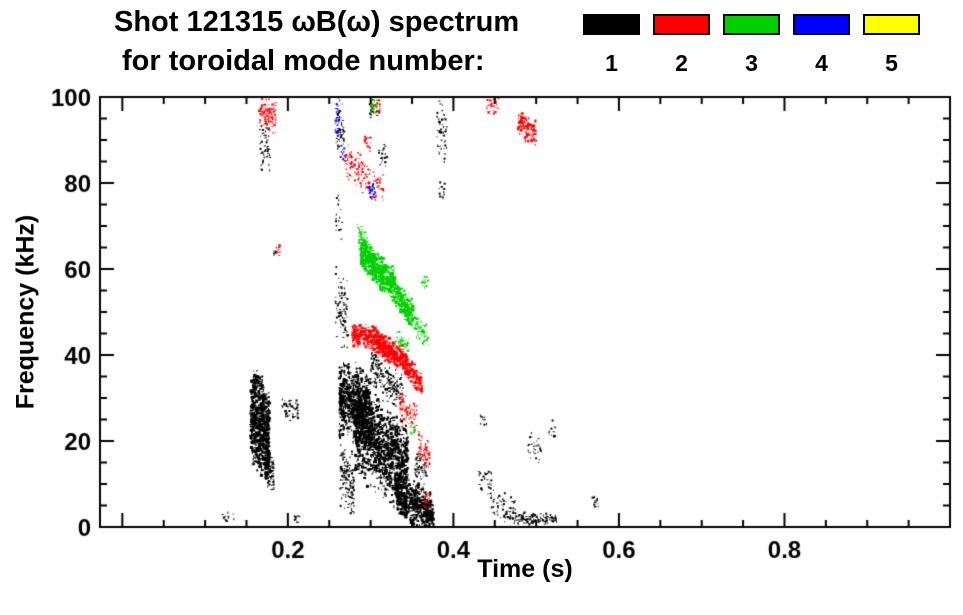 Image resolution: width=963 pixels, height=615 pixels. I want to click on mode-legend-swatches, so click(751, 24).